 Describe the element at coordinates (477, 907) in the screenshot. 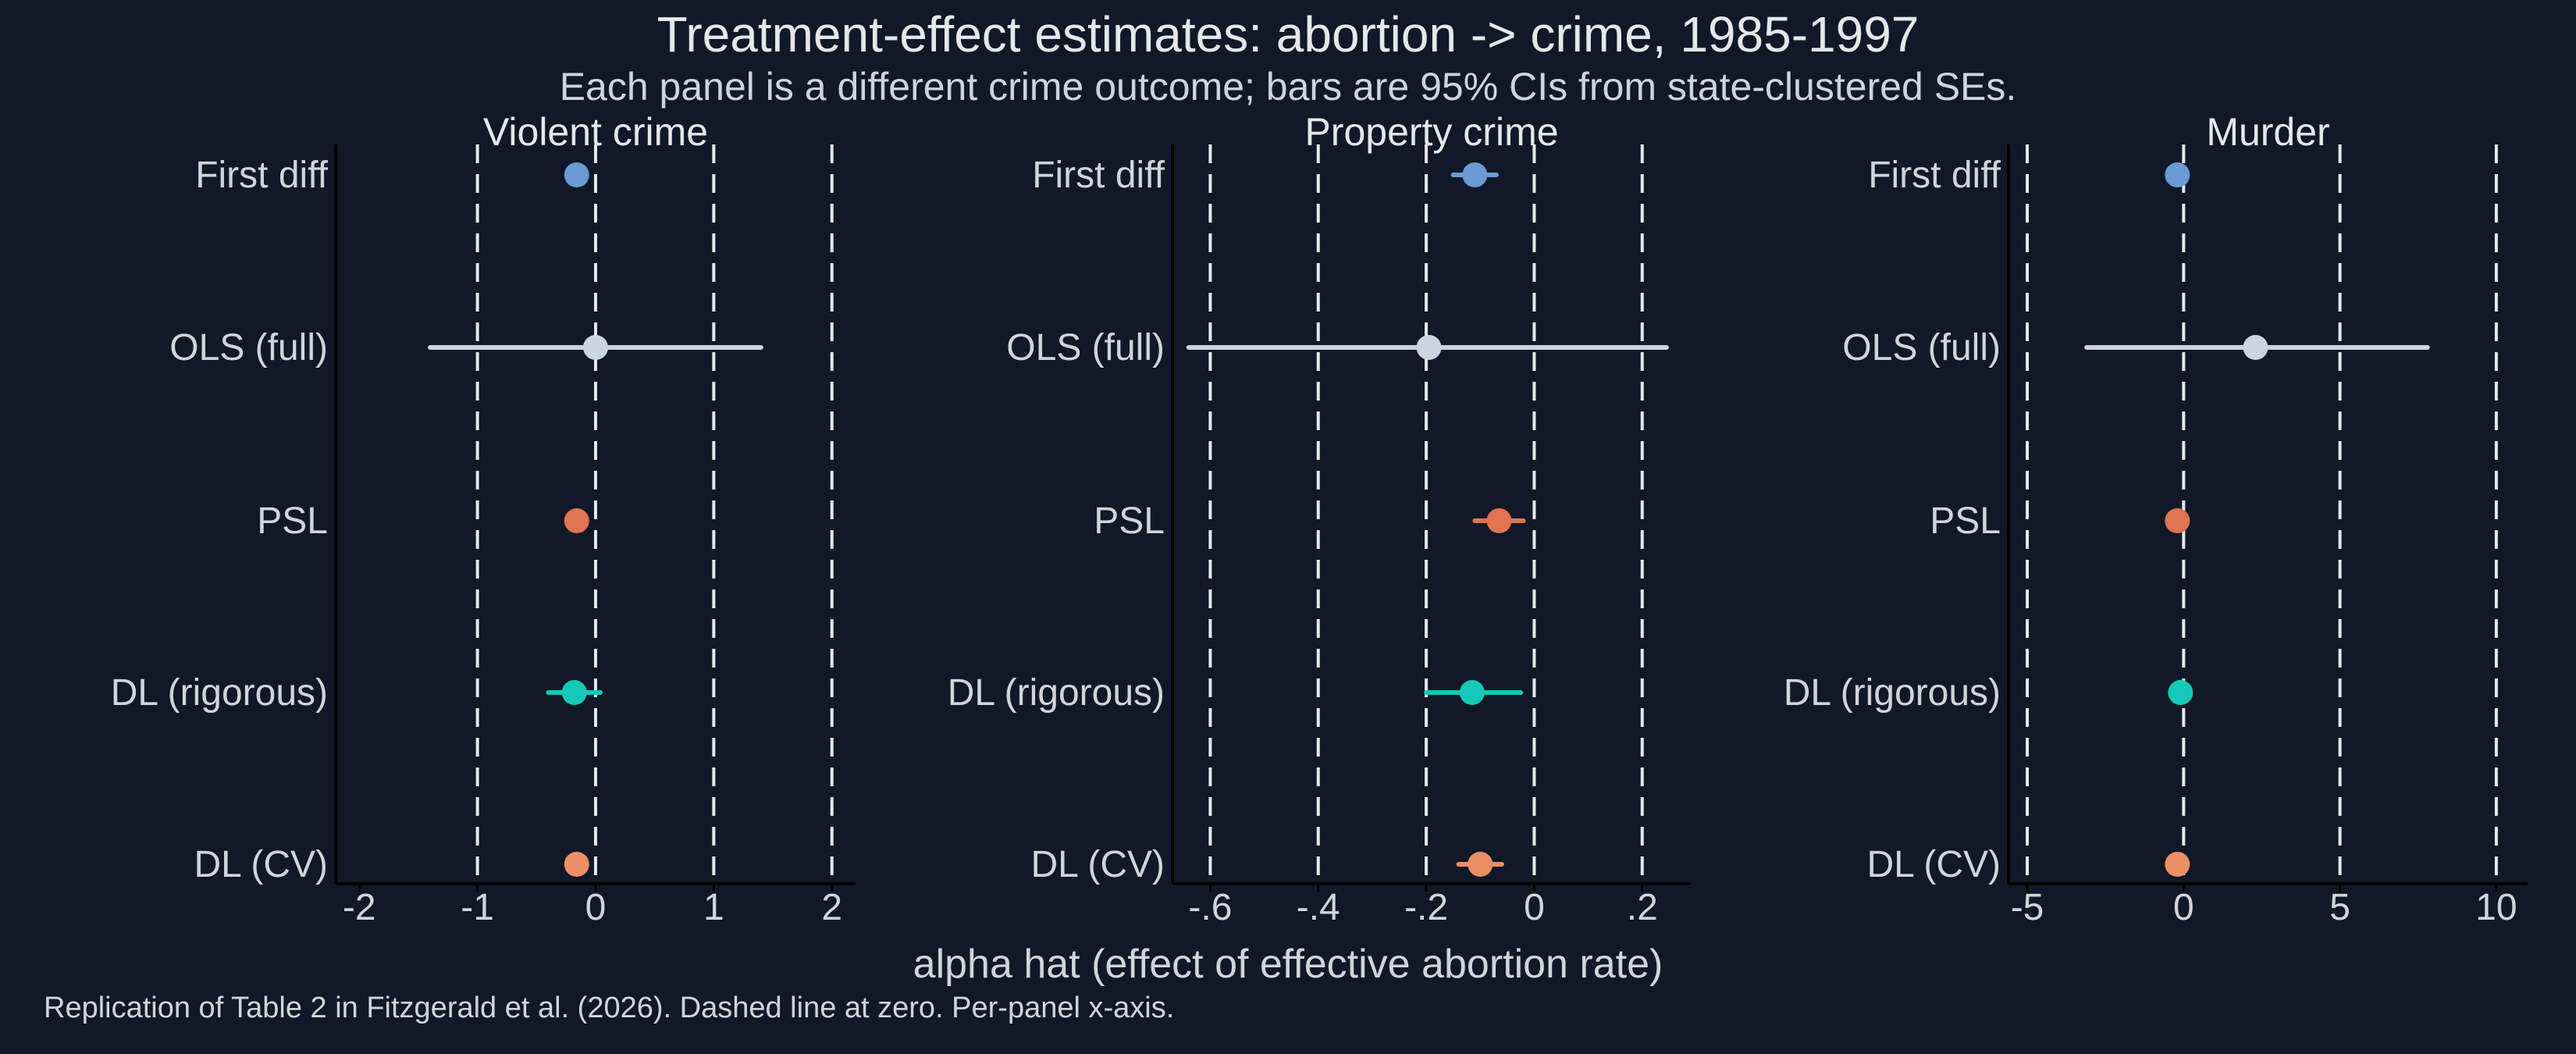

I see `x-tick-label: -1` at that location.